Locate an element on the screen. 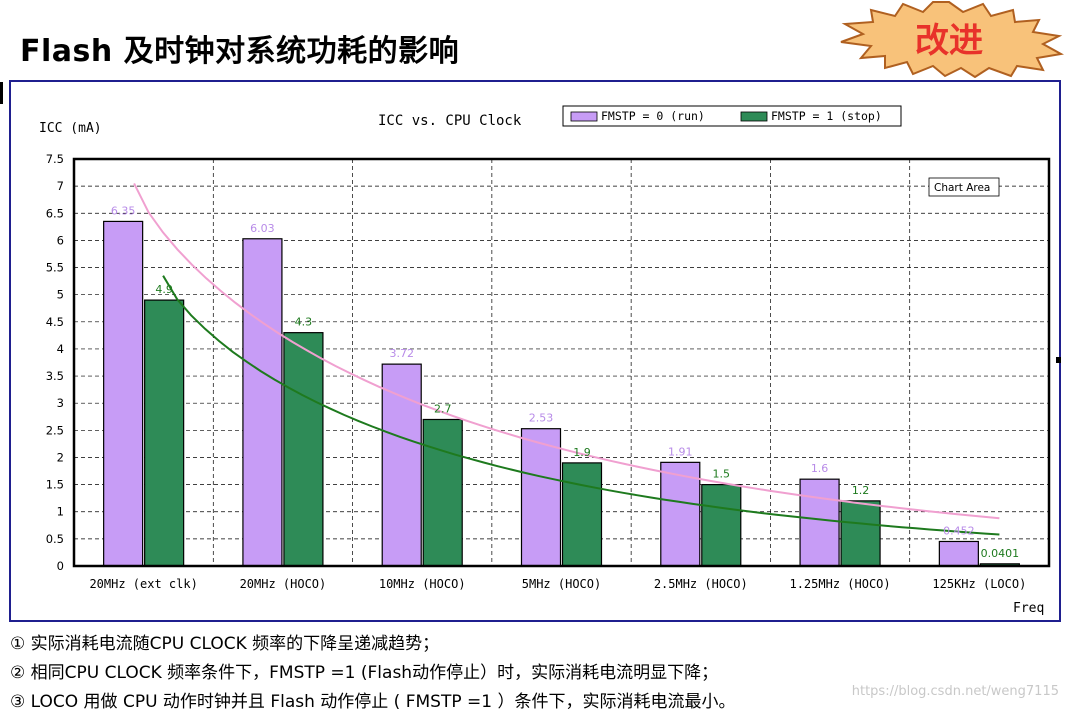 This screenshot has height=712, width=1067. data-label-run: 6.03 is located at coordinates (262, 228).